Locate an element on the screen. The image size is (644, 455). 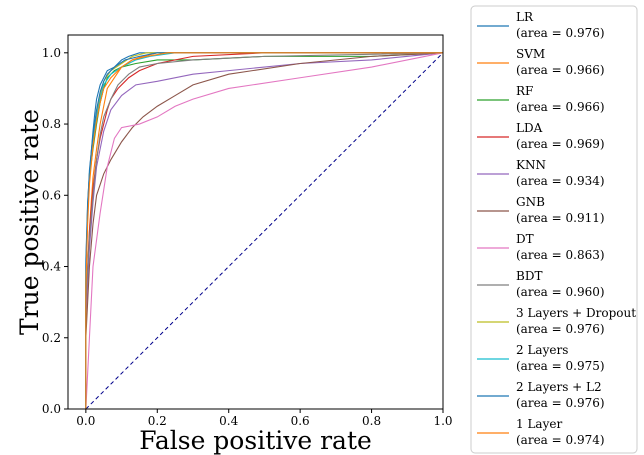
x-tick-label-3: 0.6 is located at coordinates (300, 421).